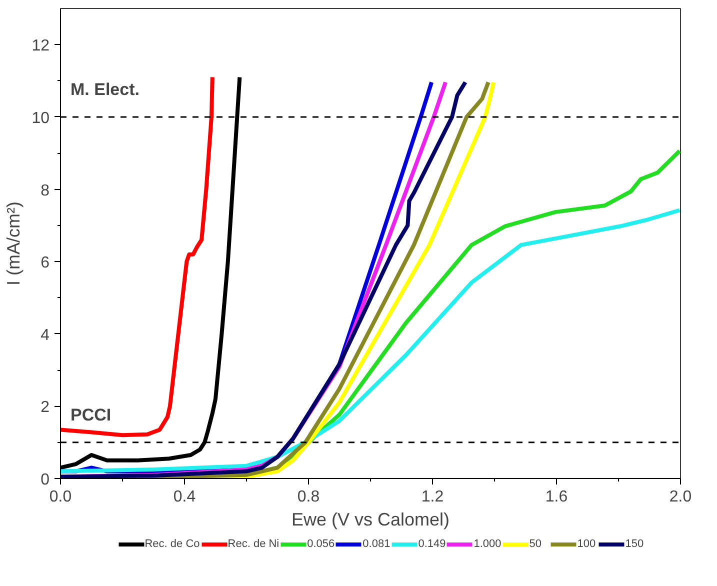  Describe the element at coordinates (45, 263) in the screenshot. I see `y-tick-label: 6` at that location.